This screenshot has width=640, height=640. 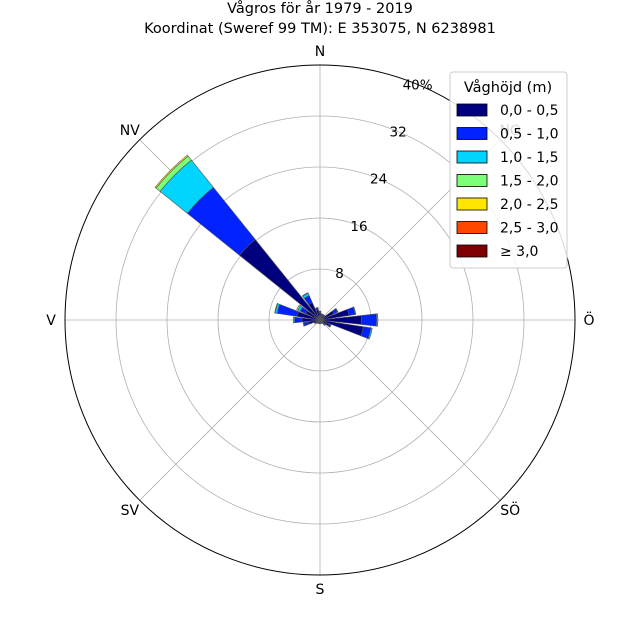 I want to click on radial-tick-label: 8, so click(x=339, y=274).